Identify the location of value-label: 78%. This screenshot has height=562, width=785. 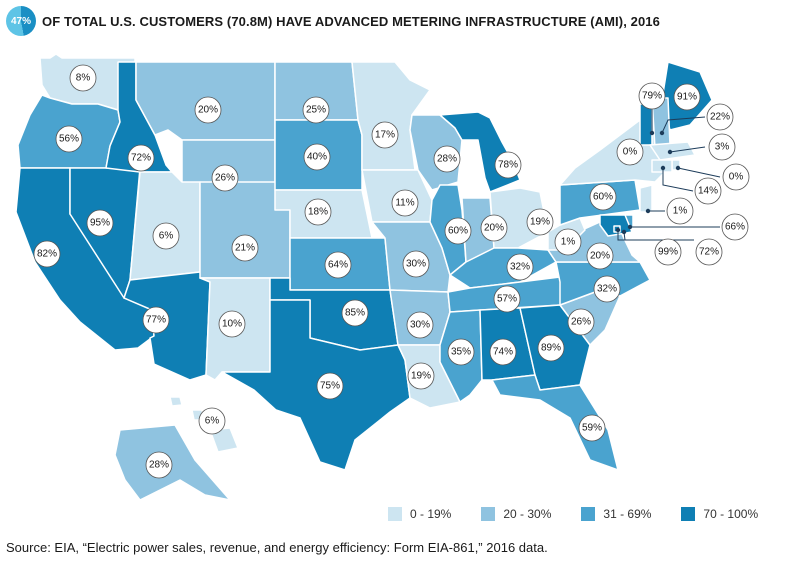
(508, 165).